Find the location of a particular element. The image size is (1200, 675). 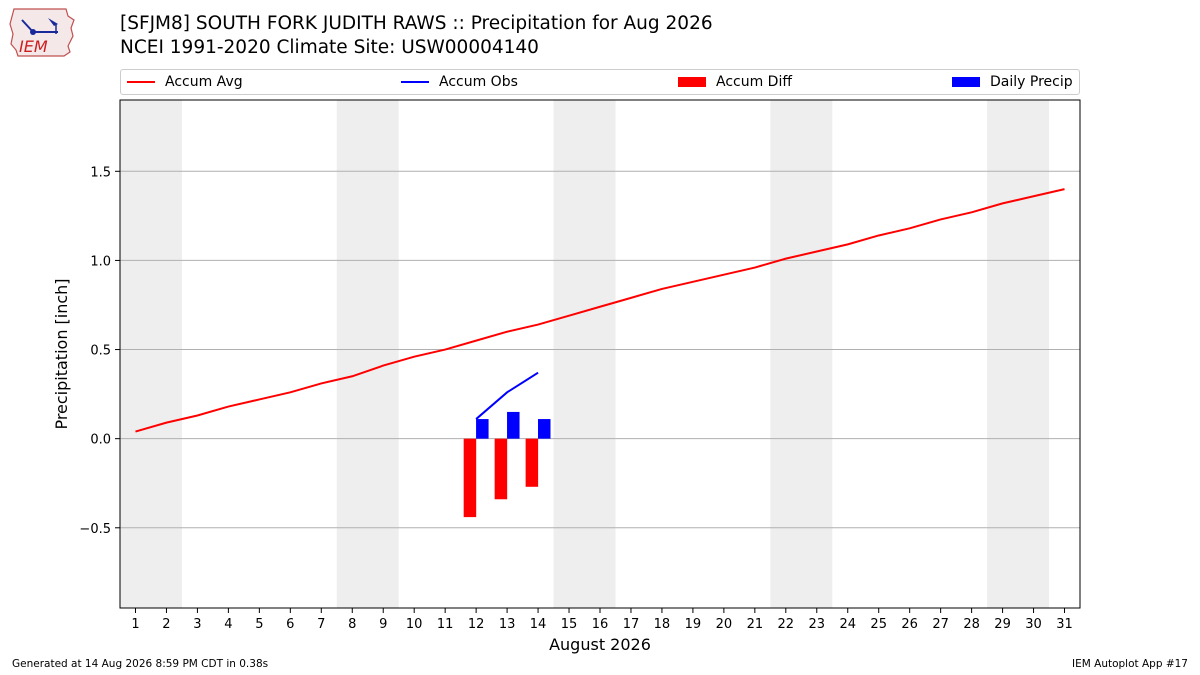

y-tick-label: 0.5 is located at coordinates (100, 351).